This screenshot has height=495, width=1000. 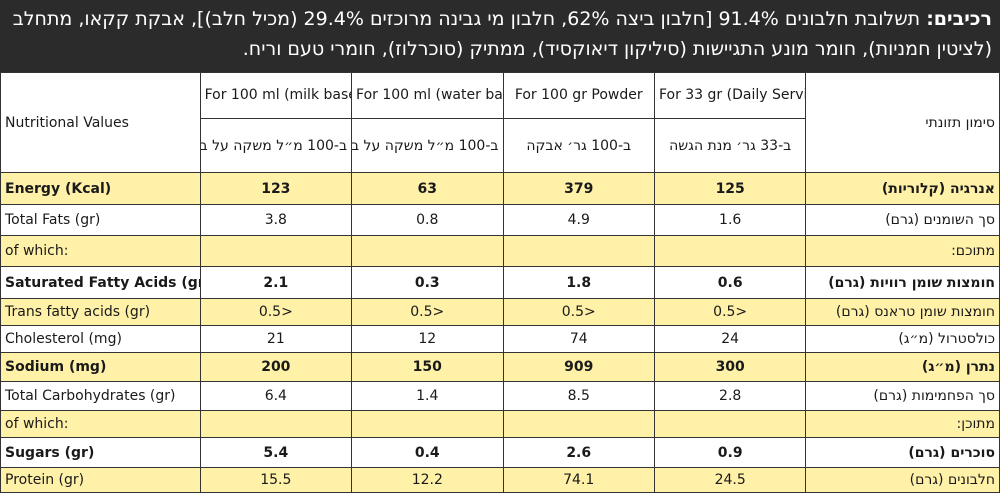 What do you see at coordinates (276, 396) in the screenshot?
I see `value-cell: 6.4` at bounding box center [276, 396].